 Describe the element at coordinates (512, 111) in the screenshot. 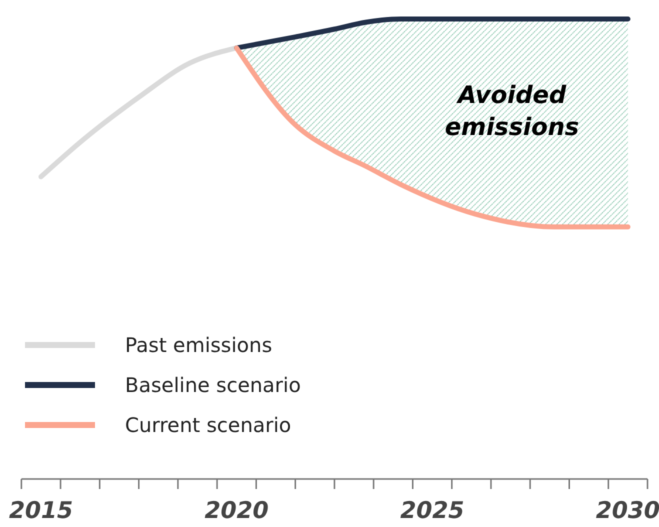

I see `annotation: Avoided emissions` at that location.